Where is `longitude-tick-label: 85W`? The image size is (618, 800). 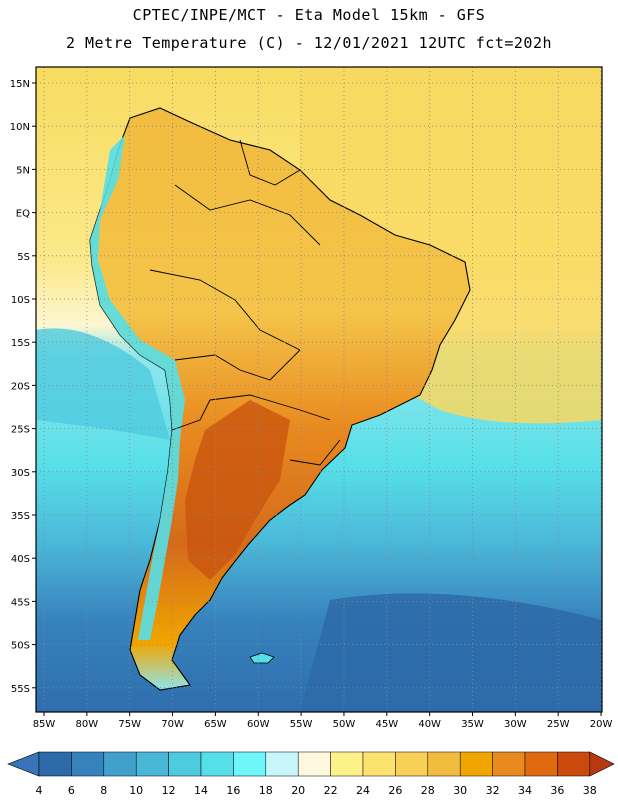
longitude-tick-label: 85W is located at coordinates (44, 724).